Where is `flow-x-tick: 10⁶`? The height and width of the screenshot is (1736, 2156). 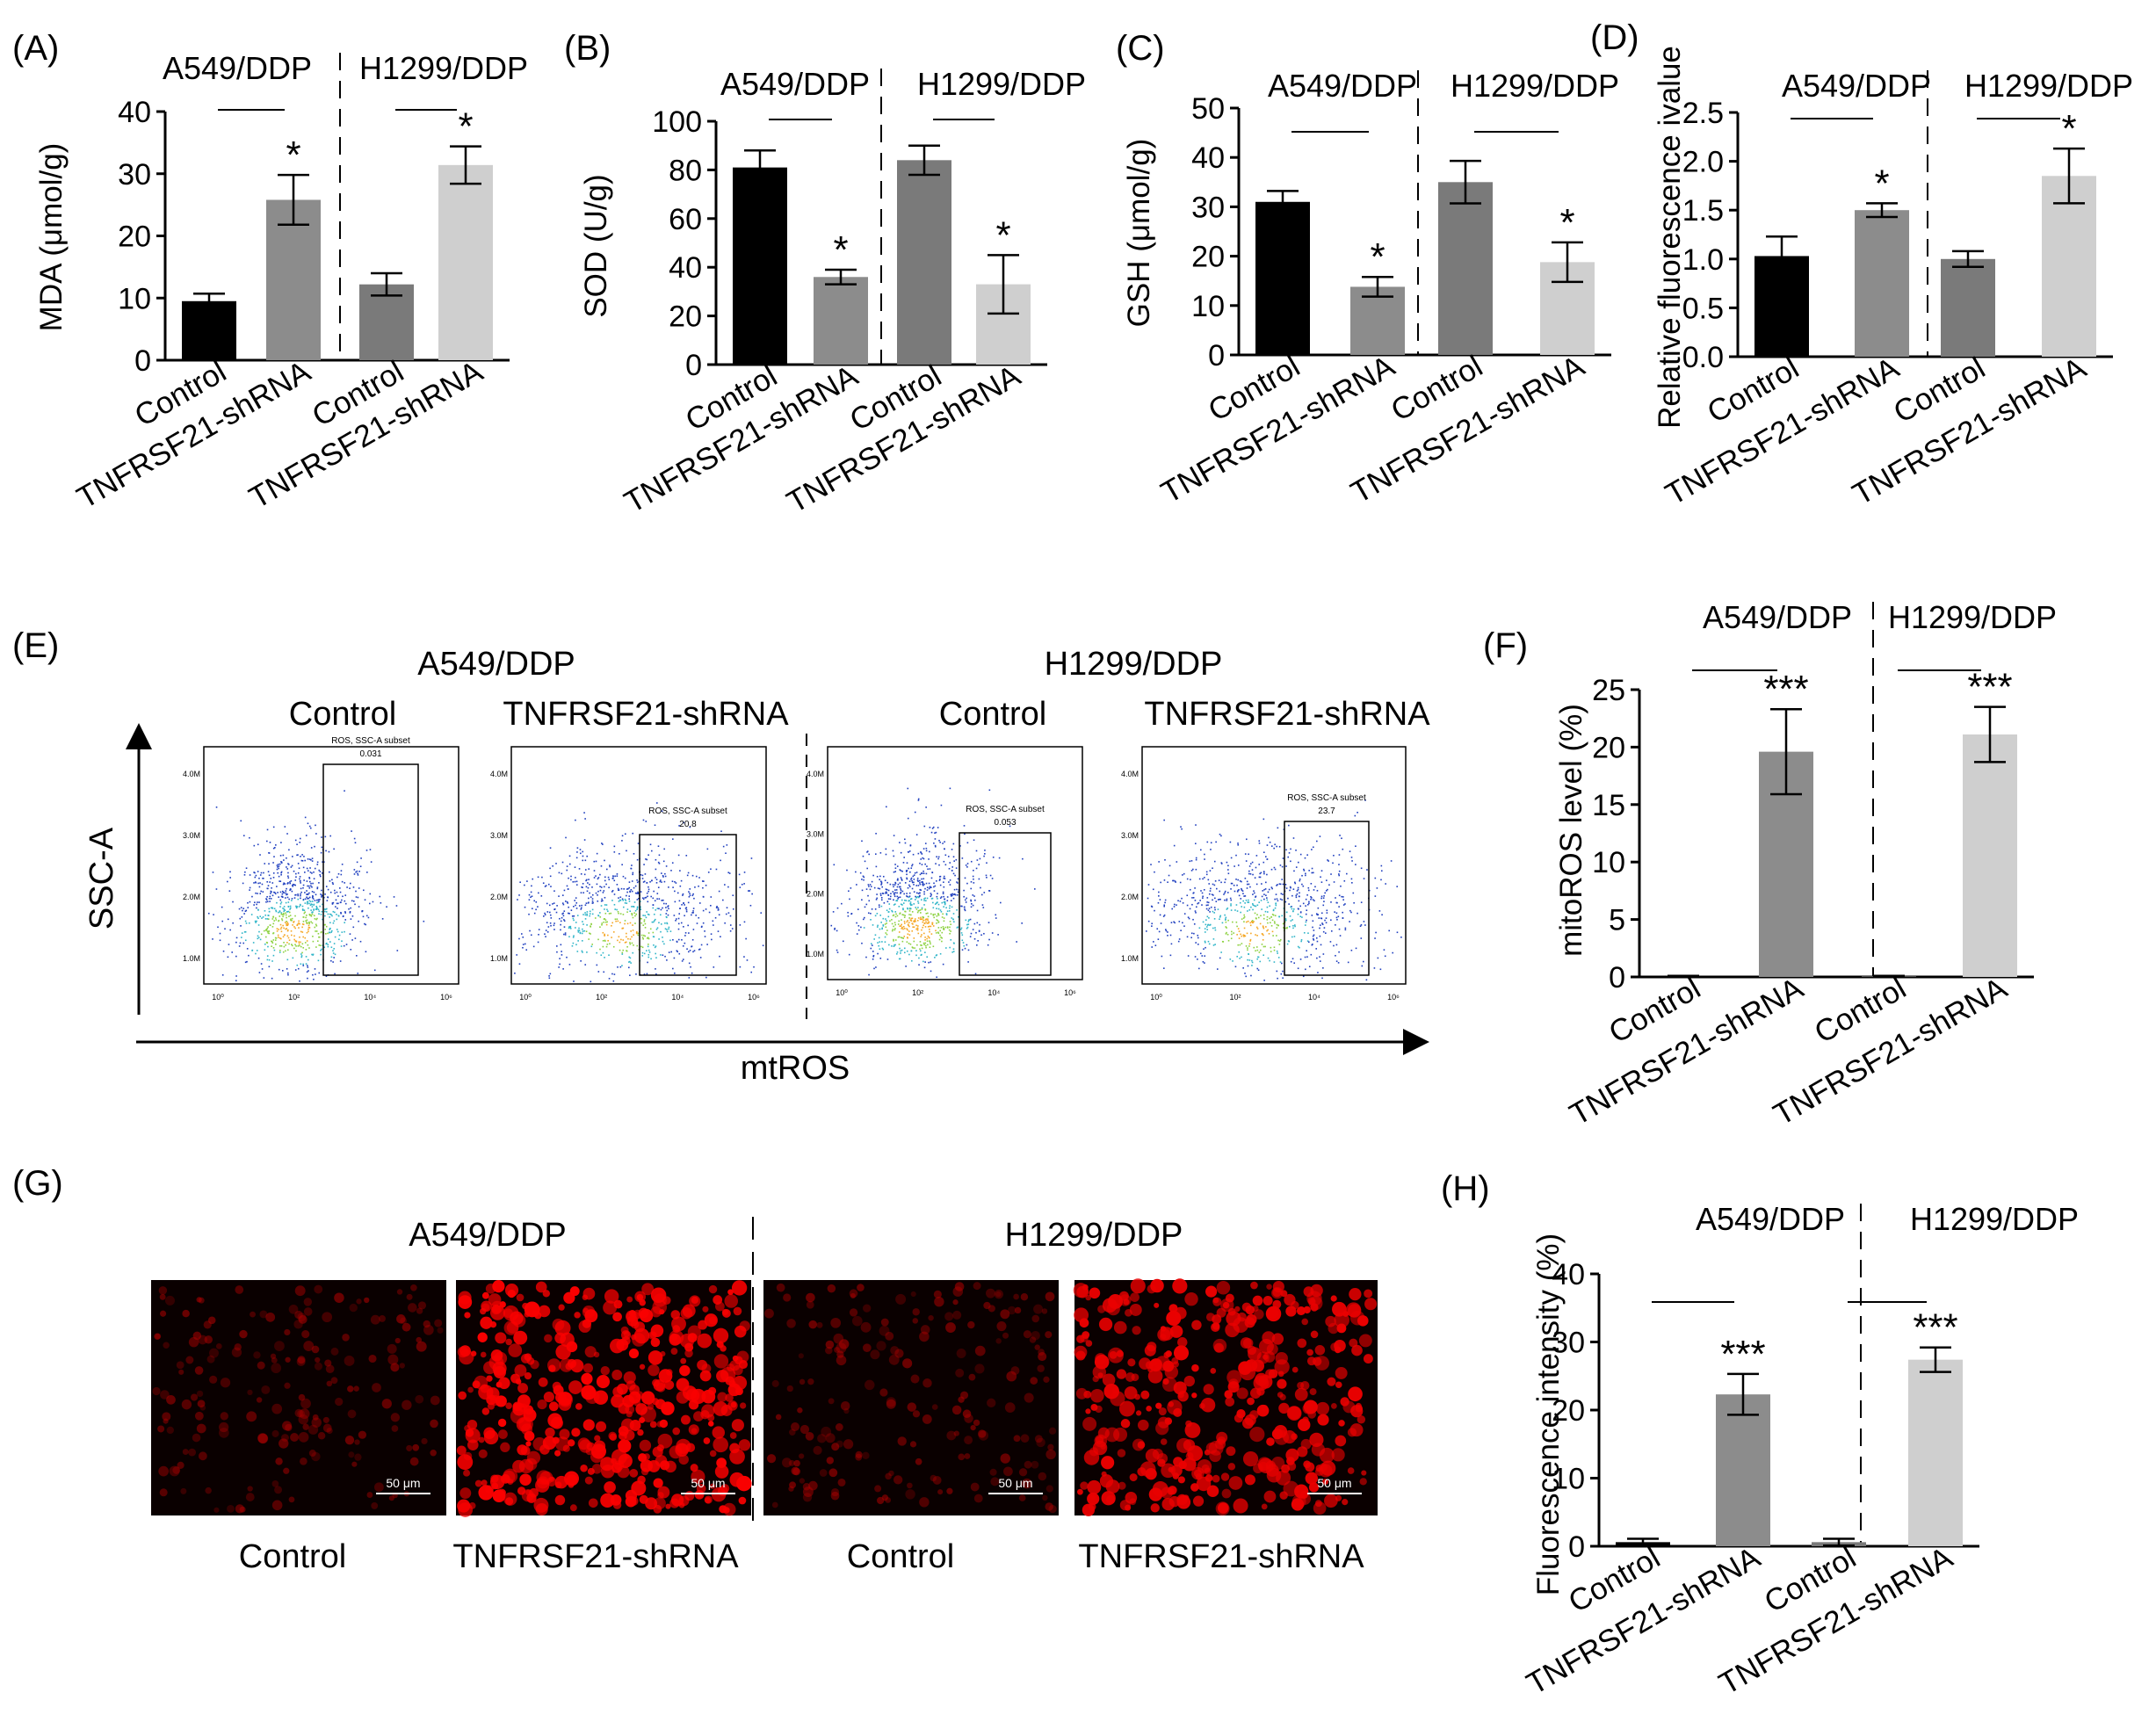 flow-x-tick: 10⁶ is located at coordinates (1393, 997).